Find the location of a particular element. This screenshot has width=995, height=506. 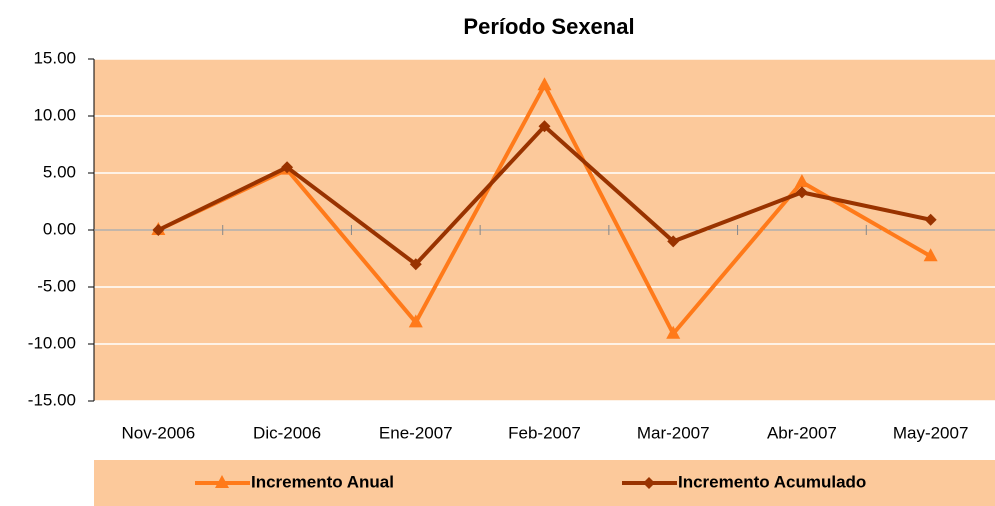

x-tick-label: Mar-2007 is located at coordinates (673, 432).